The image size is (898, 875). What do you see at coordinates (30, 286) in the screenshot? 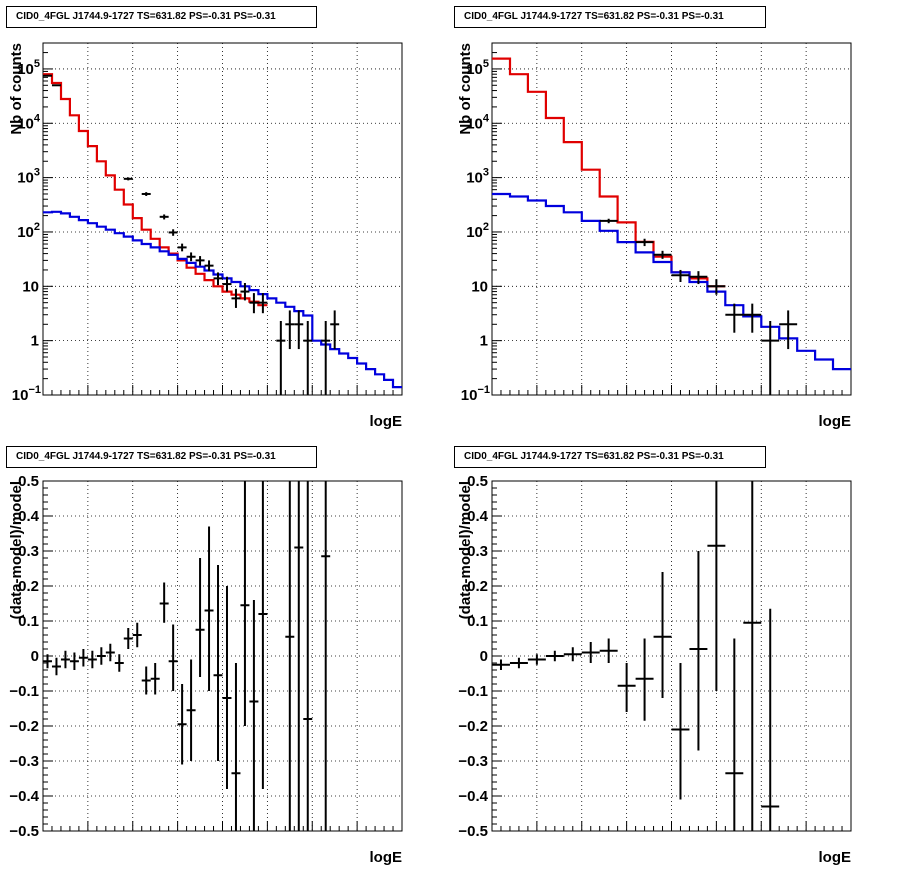
I see `y-tick-label: 10` at bounding box center [30, 286].